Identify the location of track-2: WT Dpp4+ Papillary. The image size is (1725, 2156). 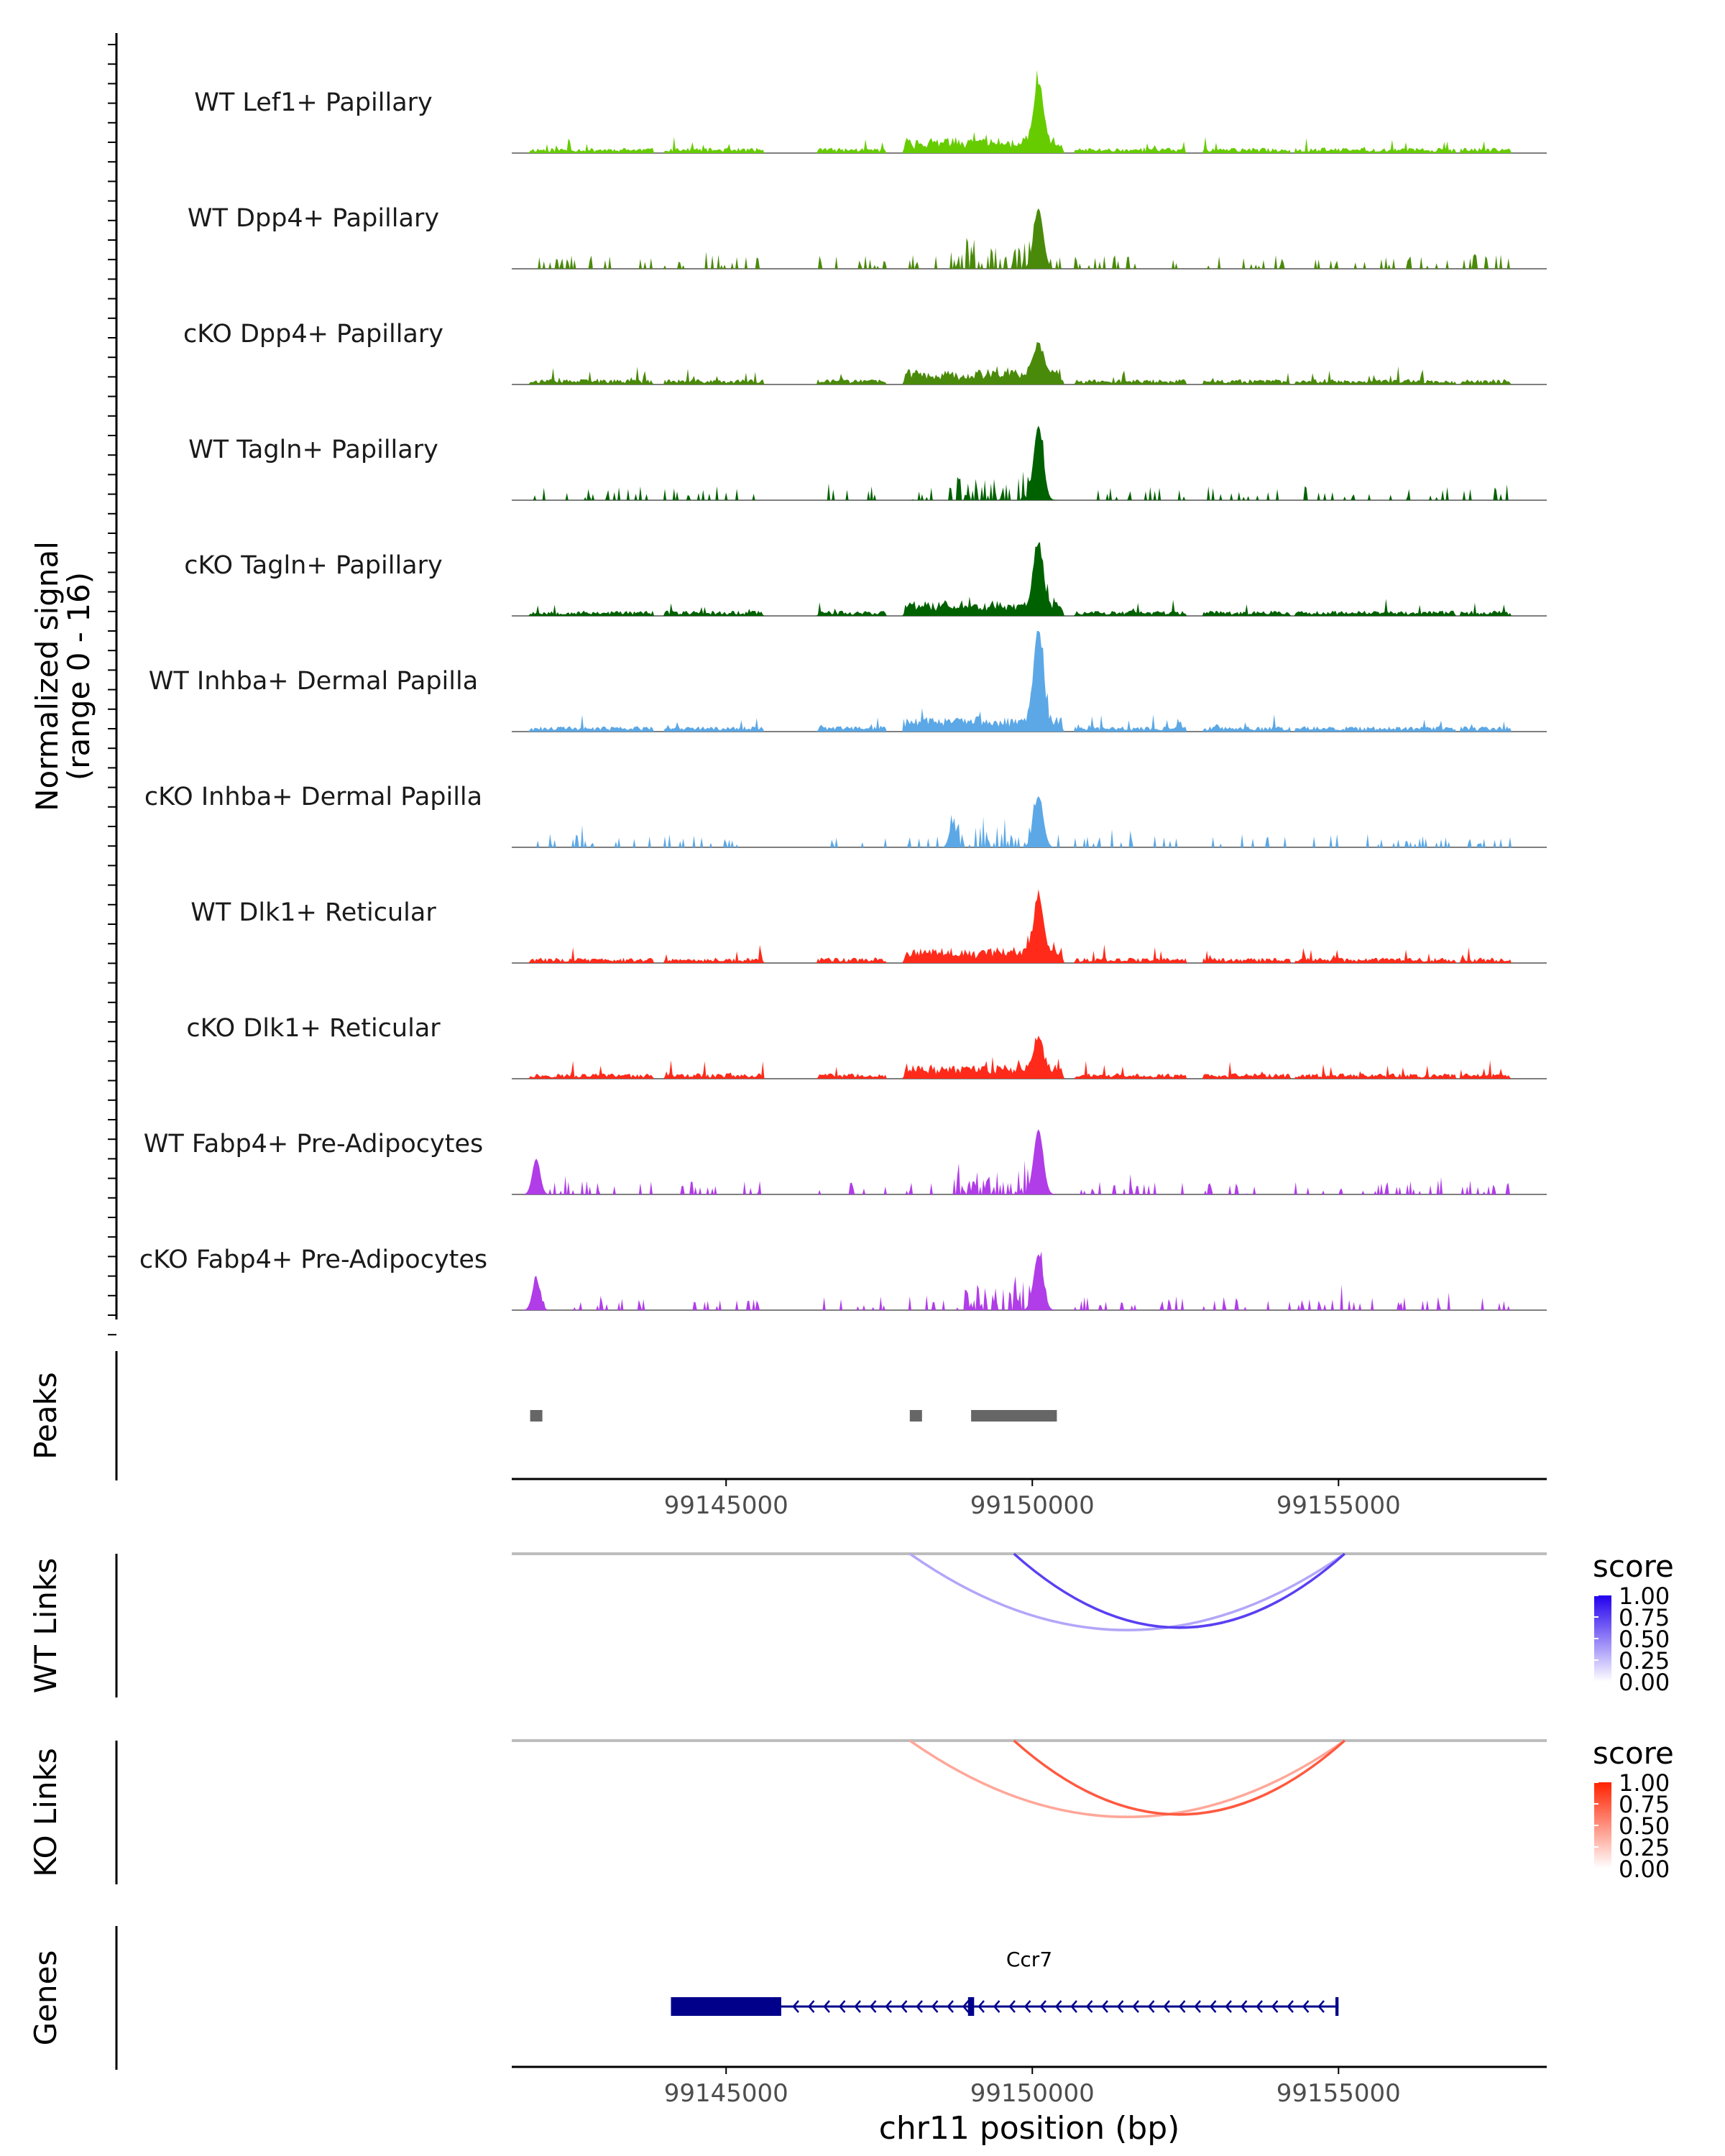
(867, 237).